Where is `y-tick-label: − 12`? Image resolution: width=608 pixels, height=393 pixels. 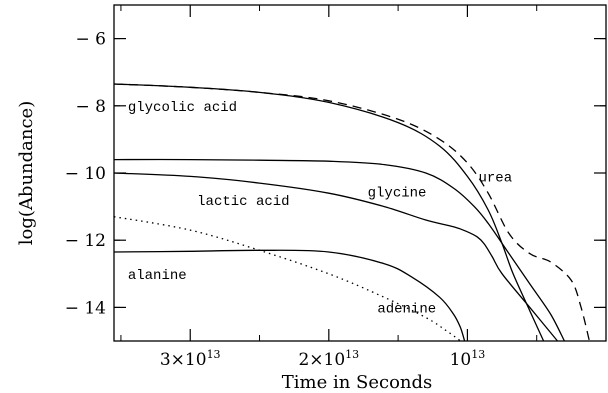
y-tick-label: − 12 is located at coordinates (85, 241).